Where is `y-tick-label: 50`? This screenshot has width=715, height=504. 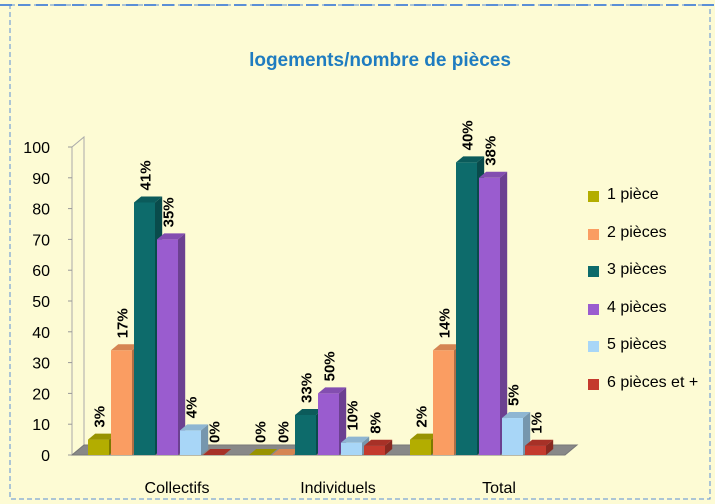 y-tick-label: 50 is located at coordinates (41, 302).